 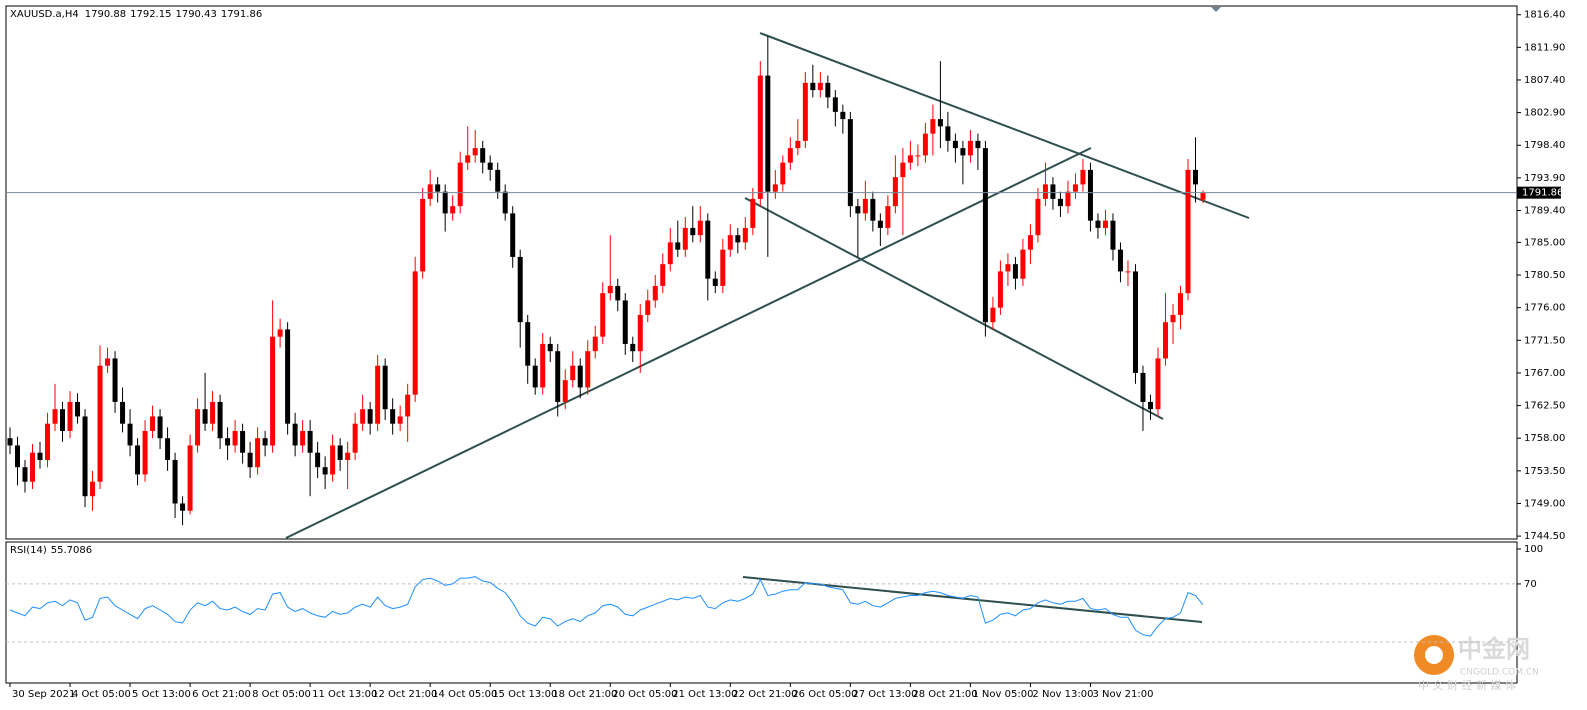 What do you see at coordinates (1544, 178) in the screenshot?
I see `y-tick-label: 1793.90` at bounding box center [1544, 178].